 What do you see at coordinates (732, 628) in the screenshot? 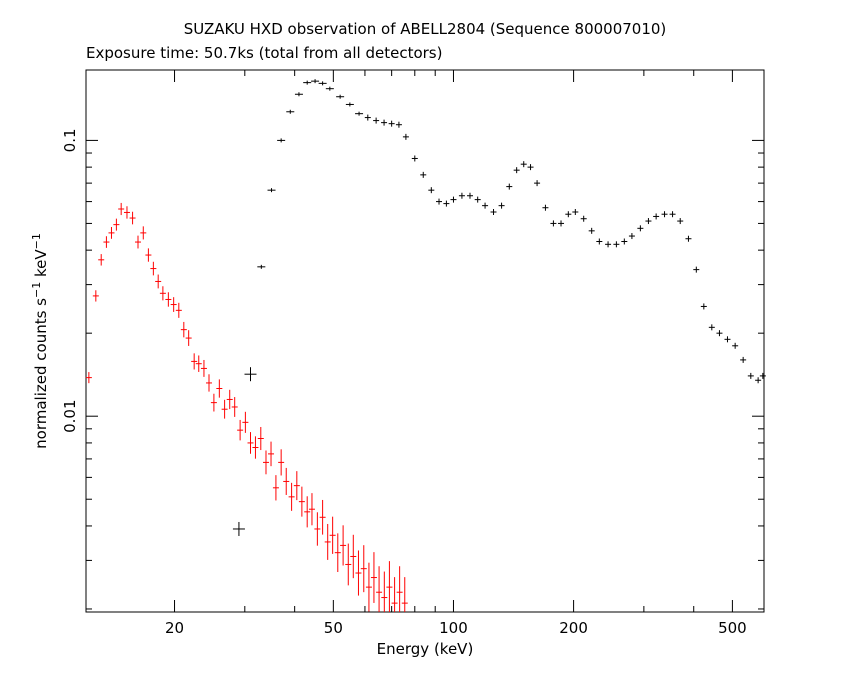
I see `x-tick-label: 500` at bounding box center [732, 628].